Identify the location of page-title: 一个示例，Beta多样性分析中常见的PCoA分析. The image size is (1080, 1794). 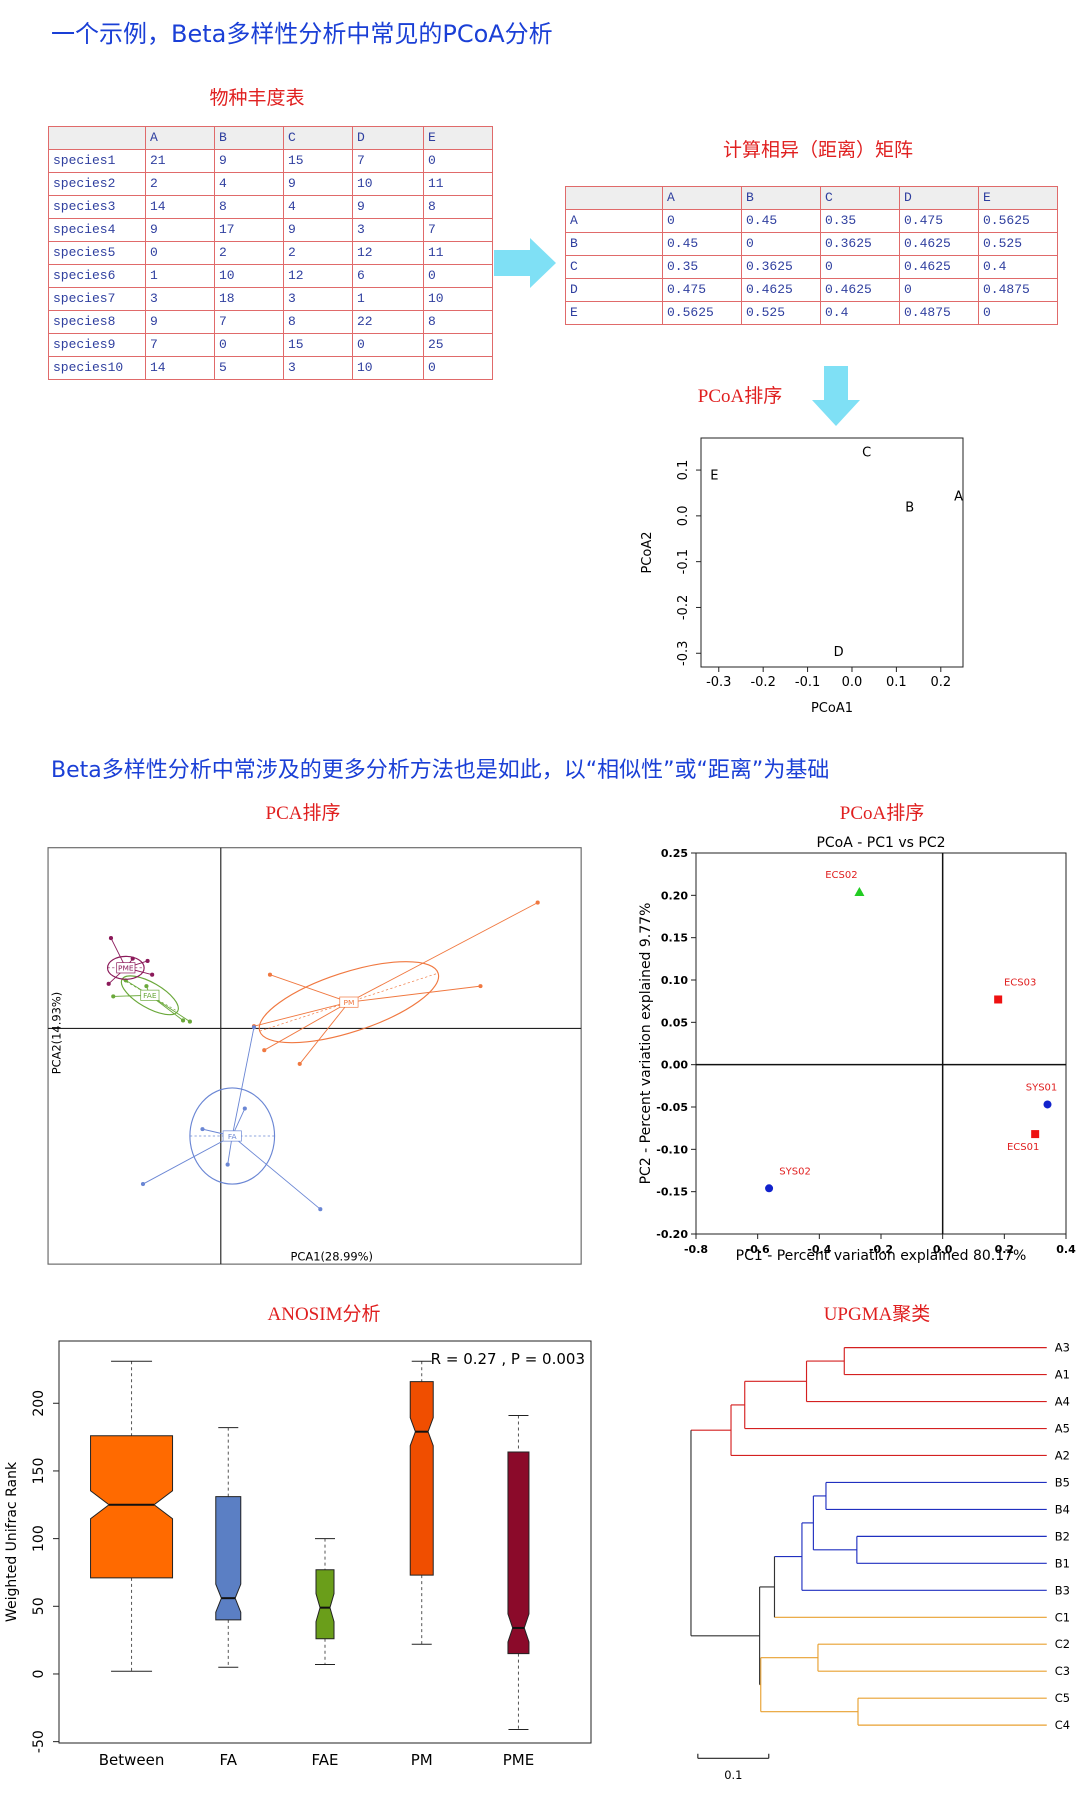
(302, 34).